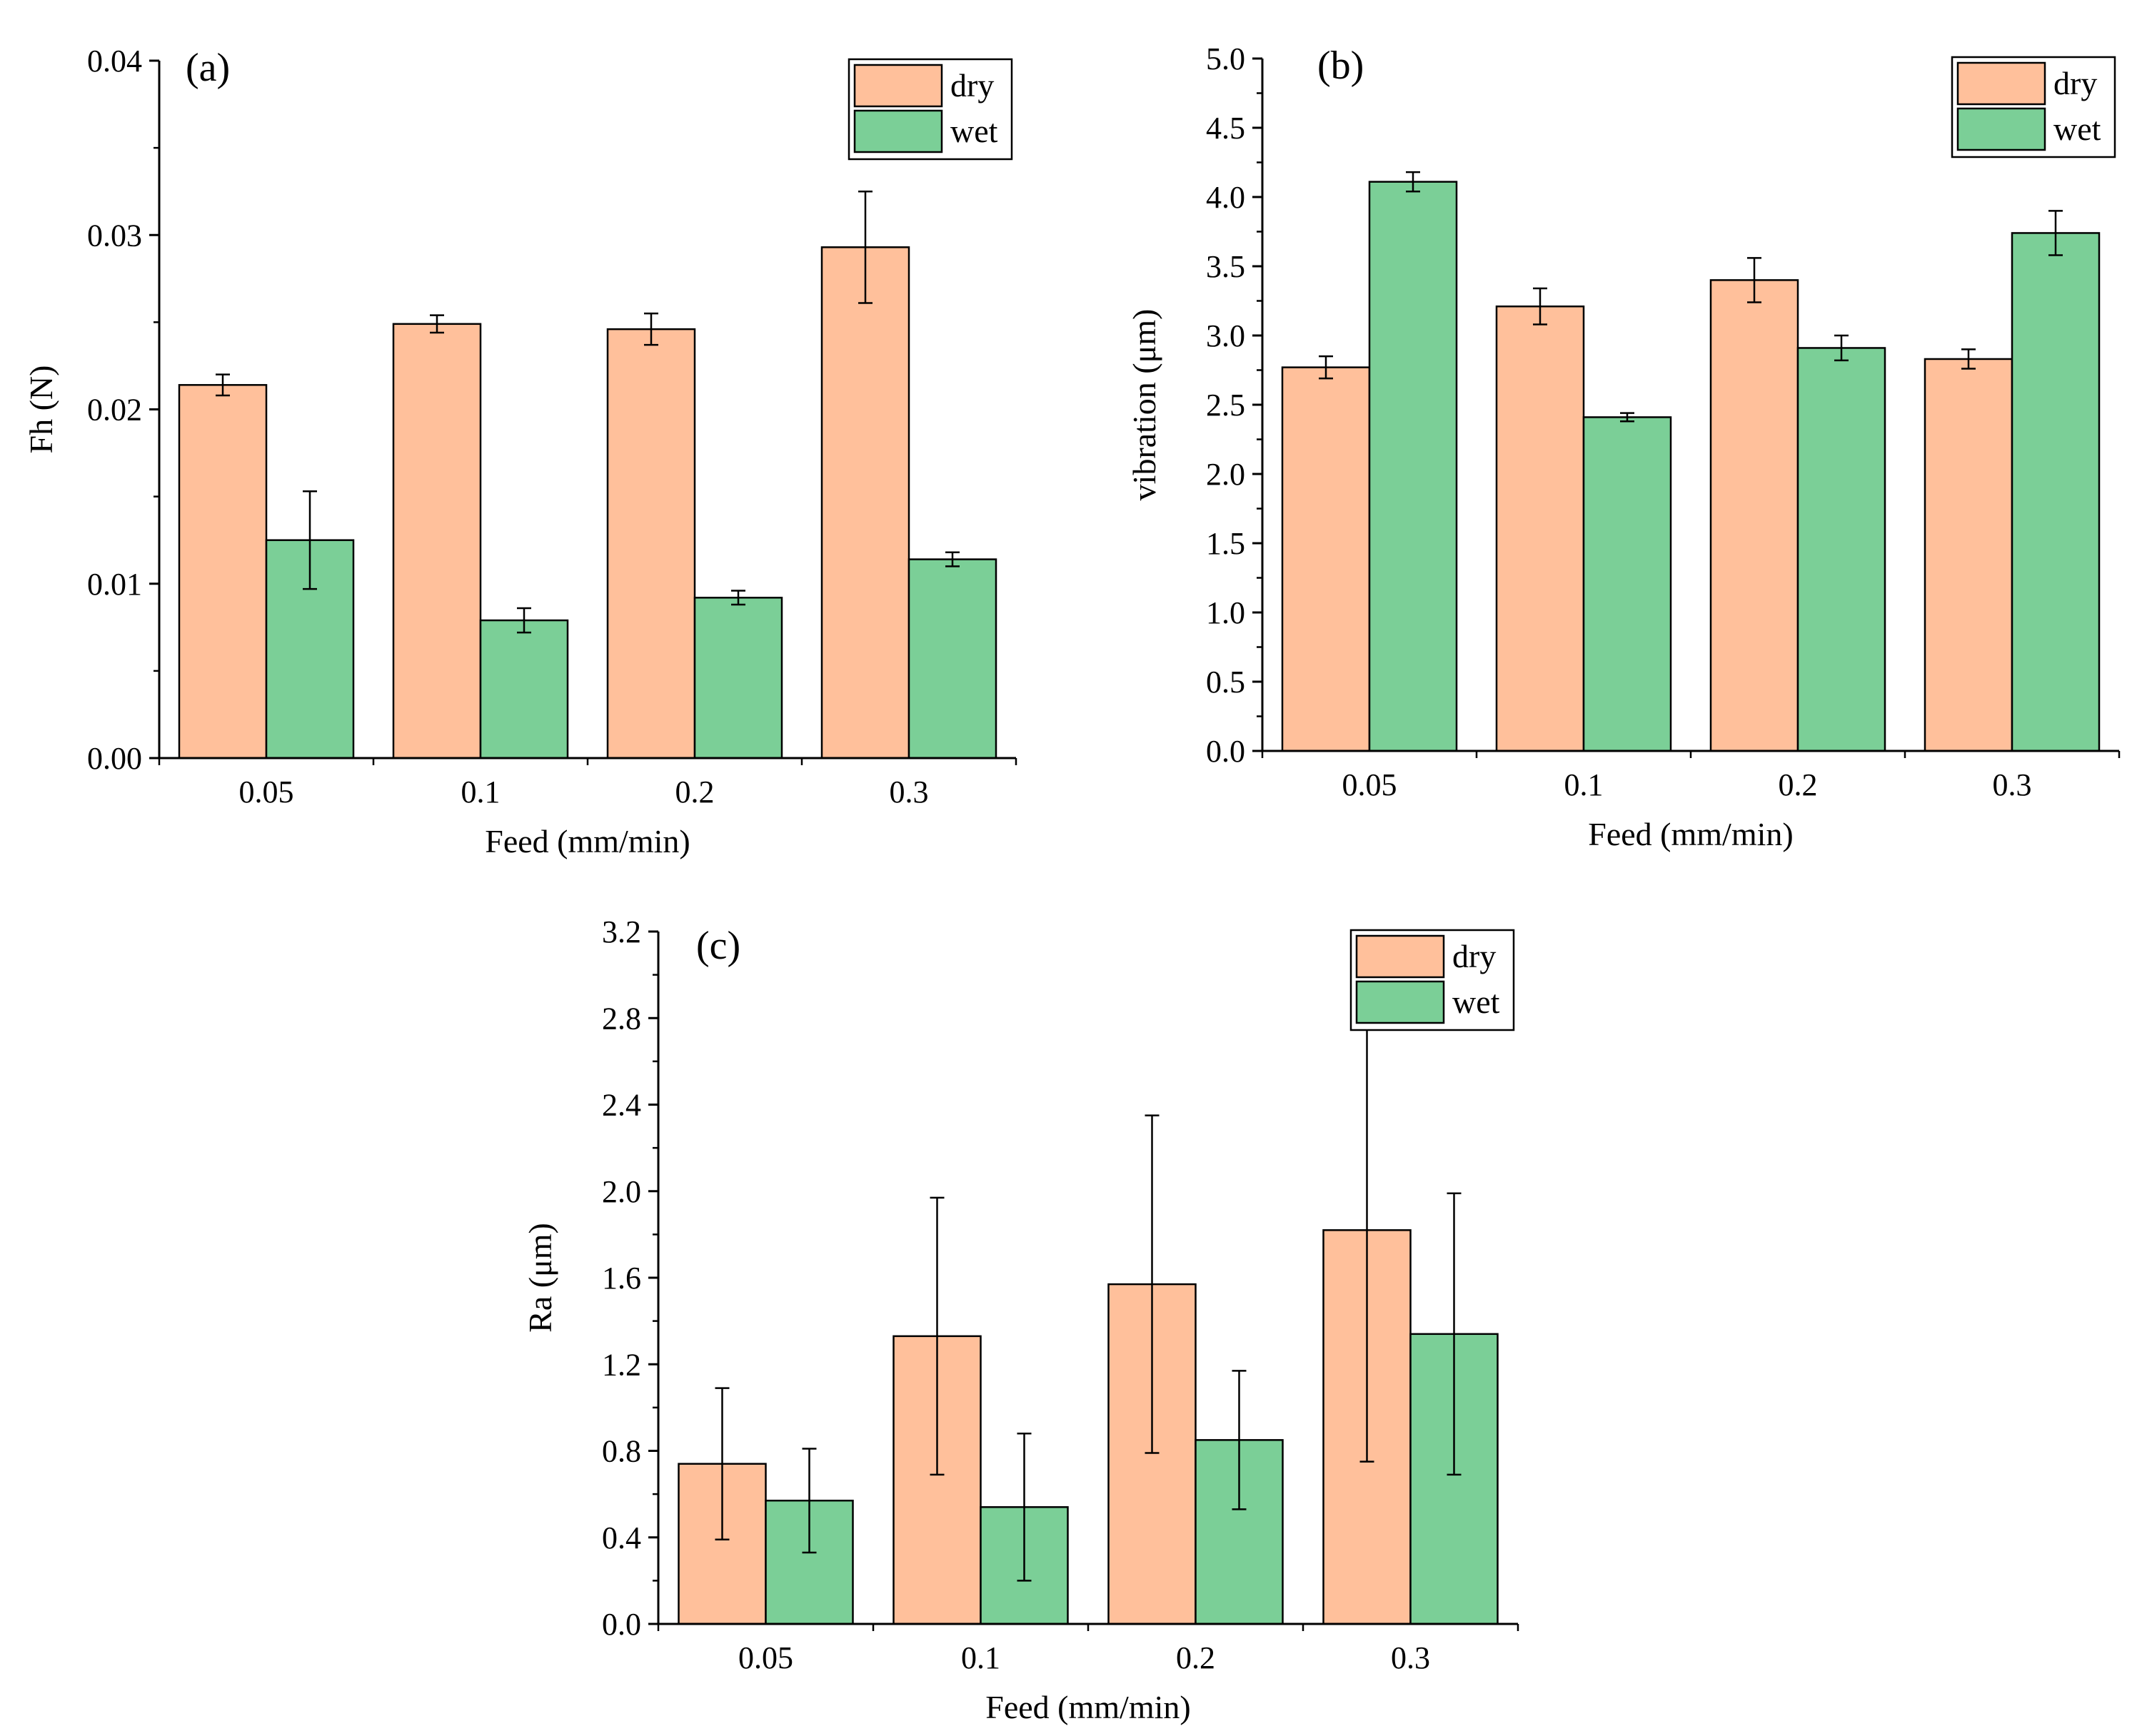 This screenshot has height=1736, width=2142. Describe the element at coordinates (621, 1537) in the screenshot. I see `y-tick-label: 0.4` at that location.